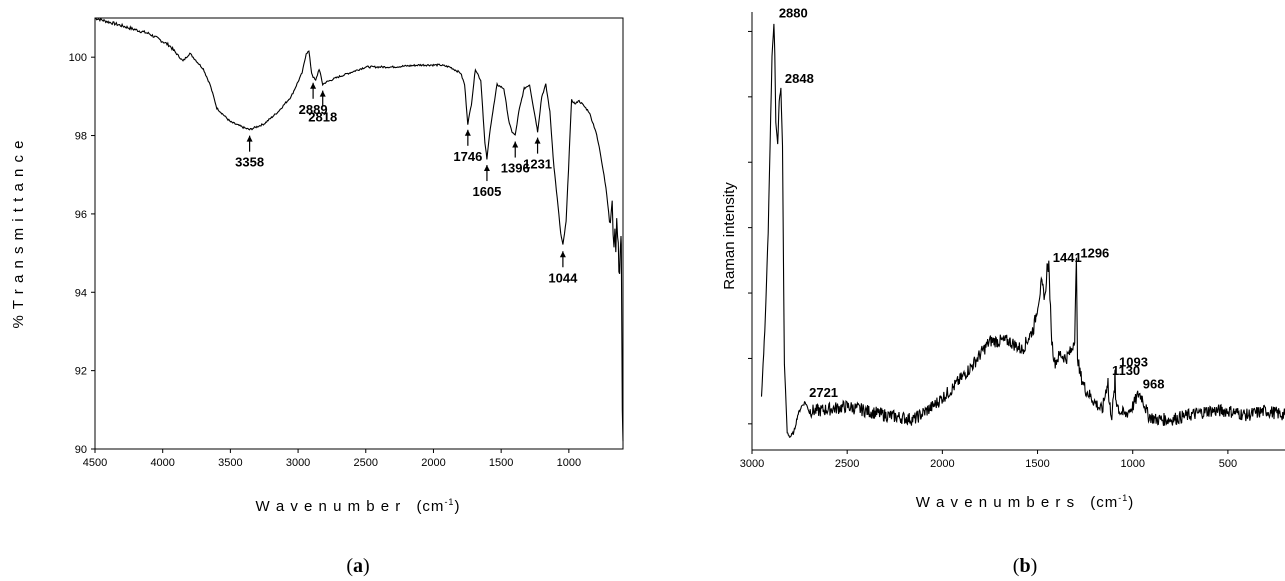 The height and width of the screenshot is (581, 1285). What do you see at coordinates (313, 109) in the screenshot?
I see `ir-peak-label: 2889` at bounding box center [313, 109].